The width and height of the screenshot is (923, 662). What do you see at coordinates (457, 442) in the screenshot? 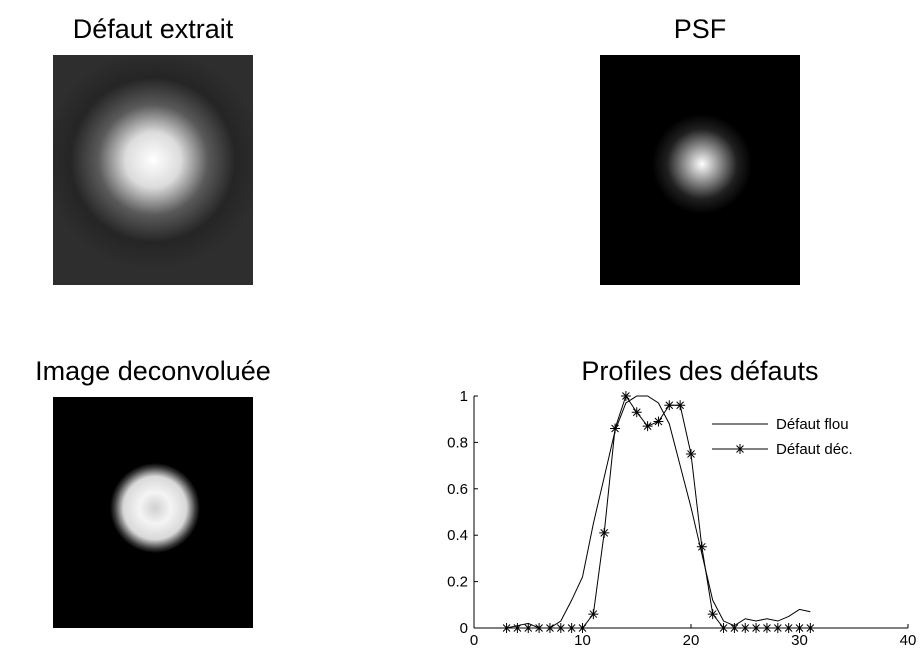
I see `y-tick-label: 0.8` at bounding box center [457, 442].